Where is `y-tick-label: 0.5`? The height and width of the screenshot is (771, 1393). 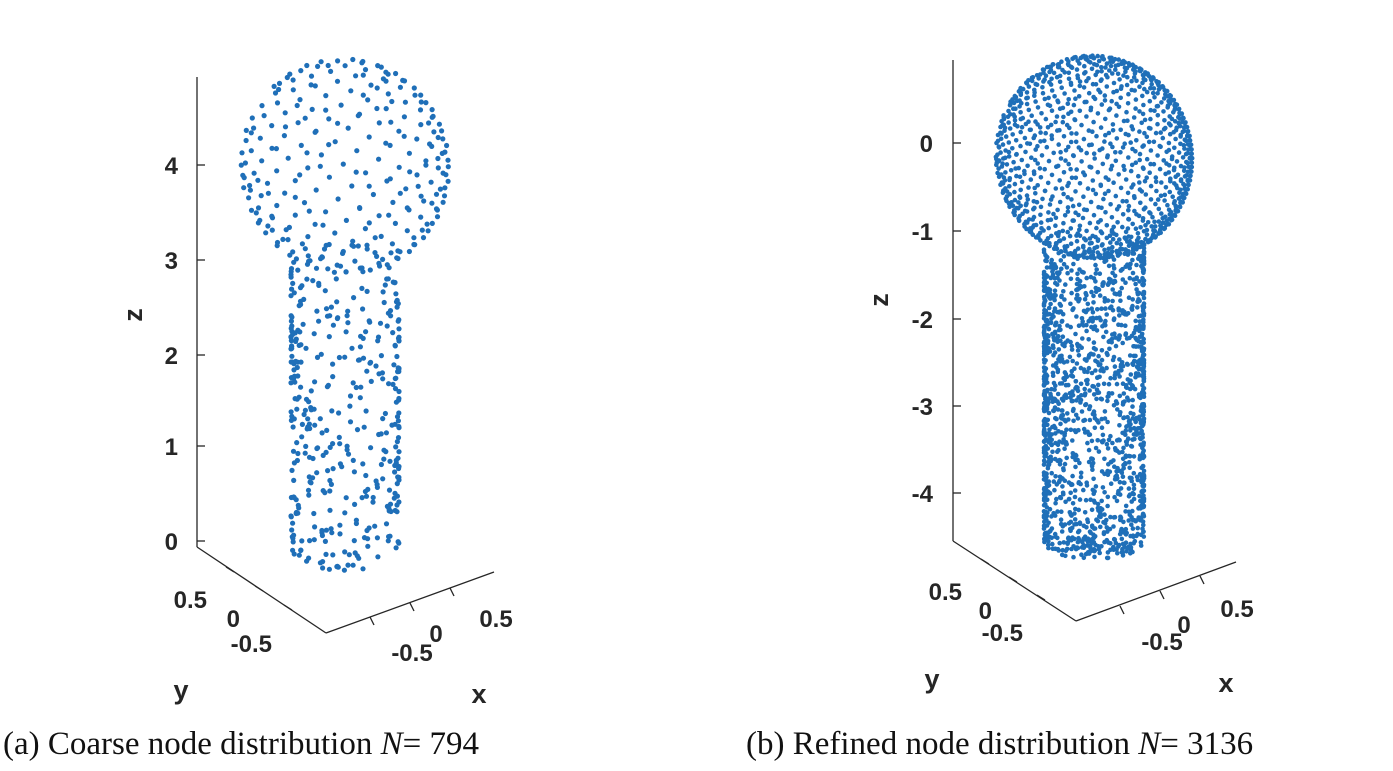 y-tick-label: 0.5 is located at coordinates (945, 592).